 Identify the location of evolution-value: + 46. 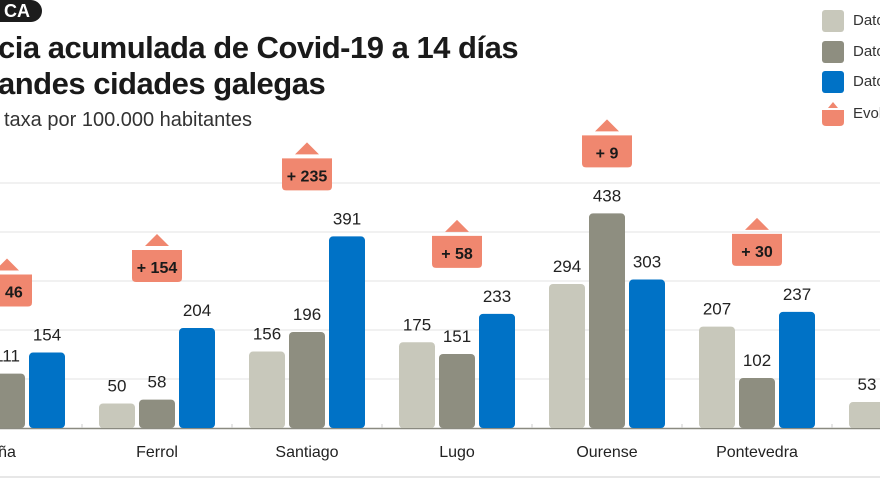
(11, 293).